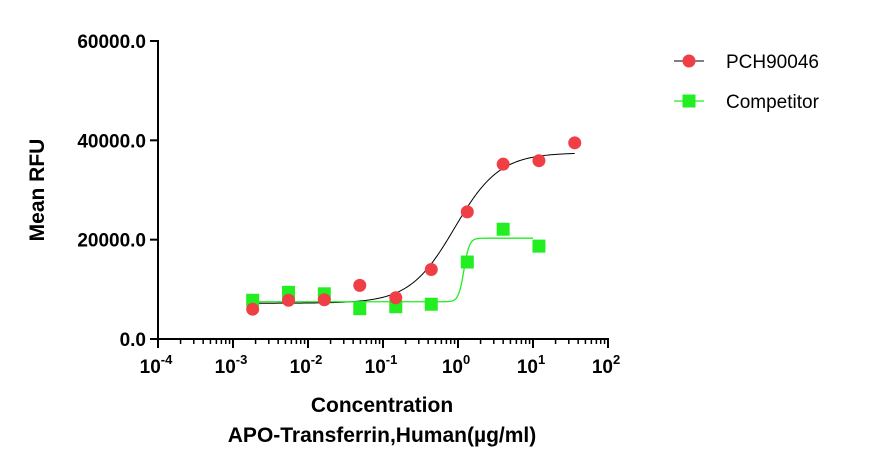 The image size is (869, 472). I want to click on x-tick-label: 10², so click(606, 365).